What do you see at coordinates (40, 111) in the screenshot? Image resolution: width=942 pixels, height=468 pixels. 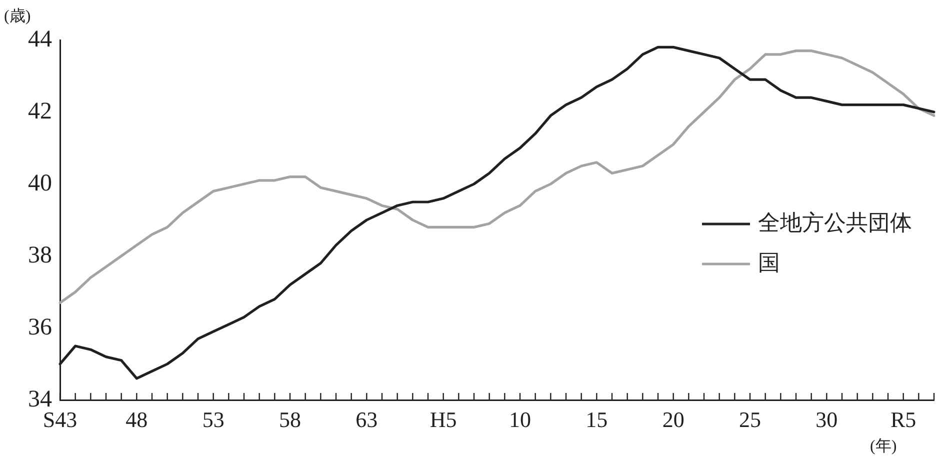 I see `y-tick-label: 42` at bounding box center [40, 111].